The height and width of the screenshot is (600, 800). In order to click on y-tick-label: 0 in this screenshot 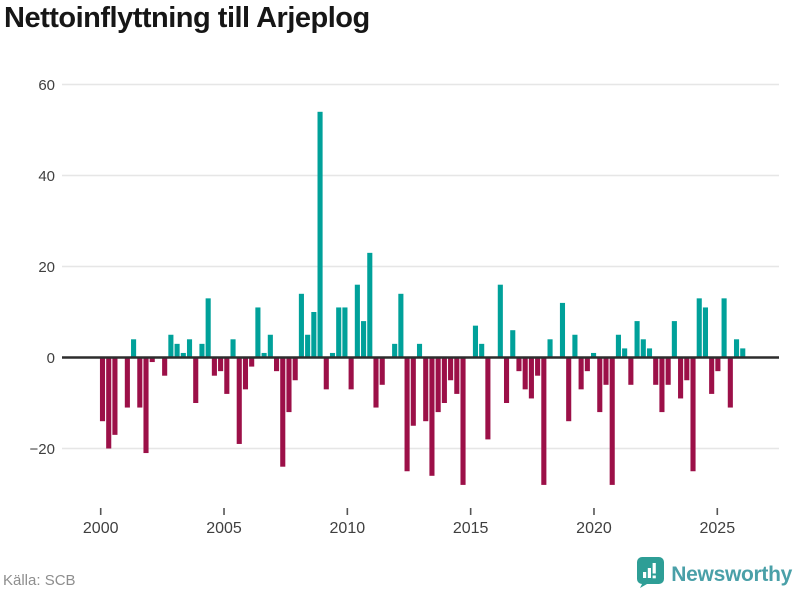, I will do `click(51, 358)`.